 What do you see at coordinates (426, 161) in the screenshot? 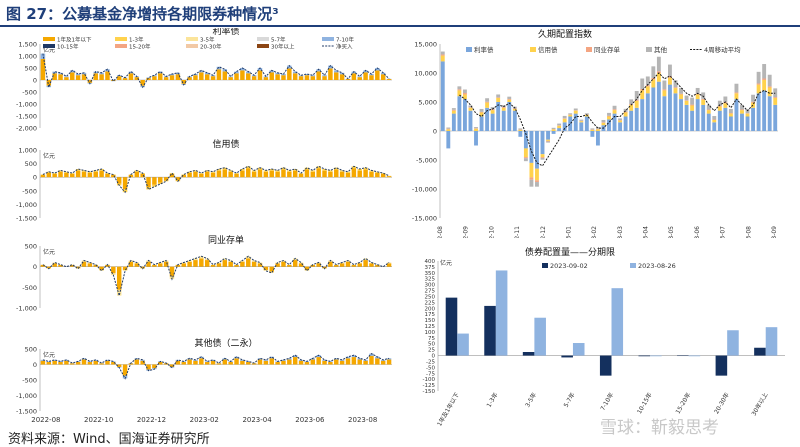
I see `y-tick-label: -5,000` at bounding box center [426, 161].